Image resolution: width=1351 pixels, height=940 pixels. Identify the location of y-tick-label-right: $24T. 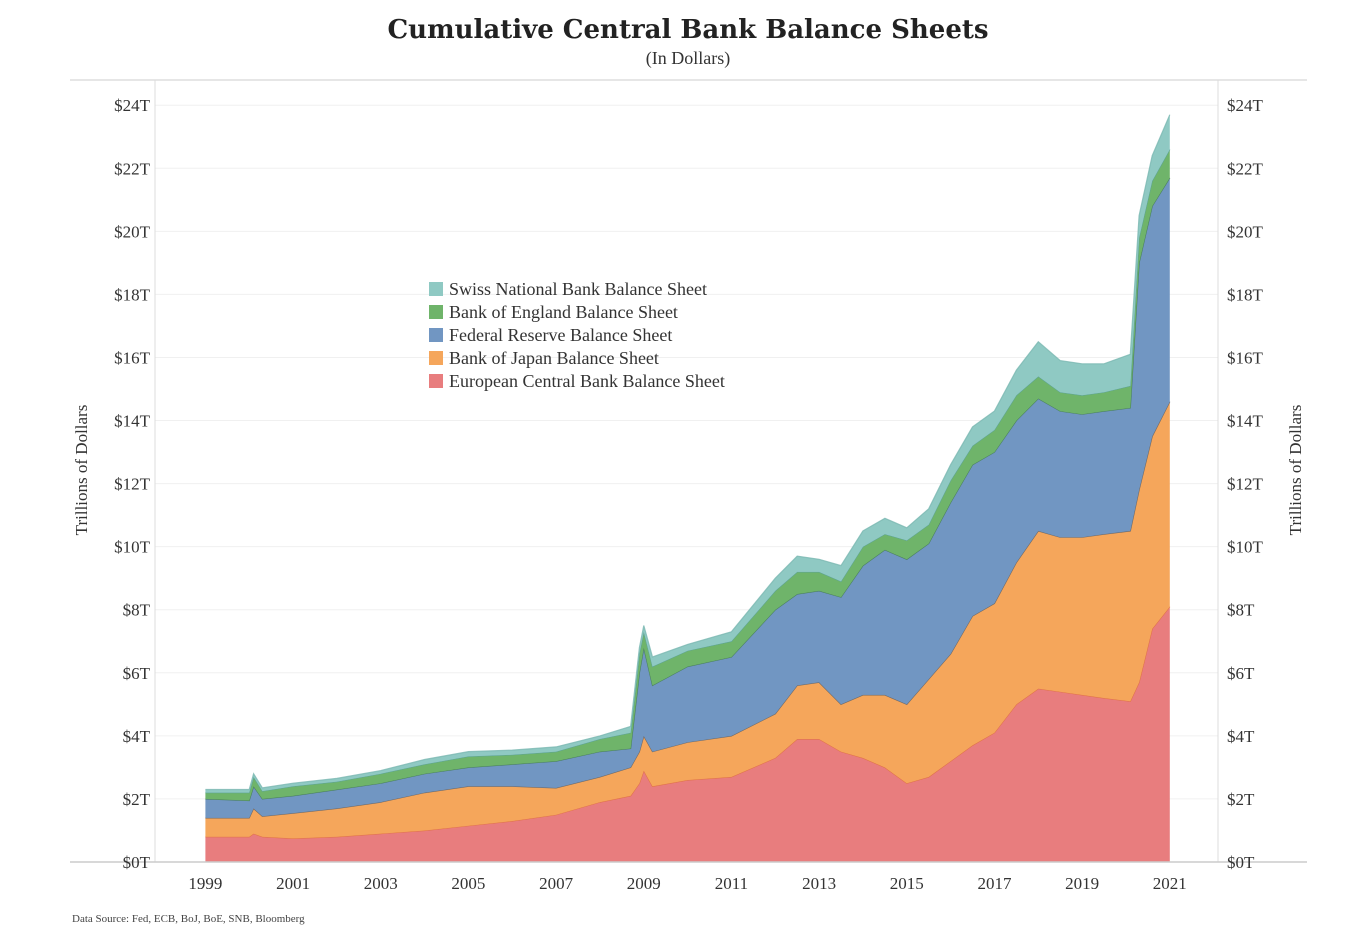
(1245, 105).